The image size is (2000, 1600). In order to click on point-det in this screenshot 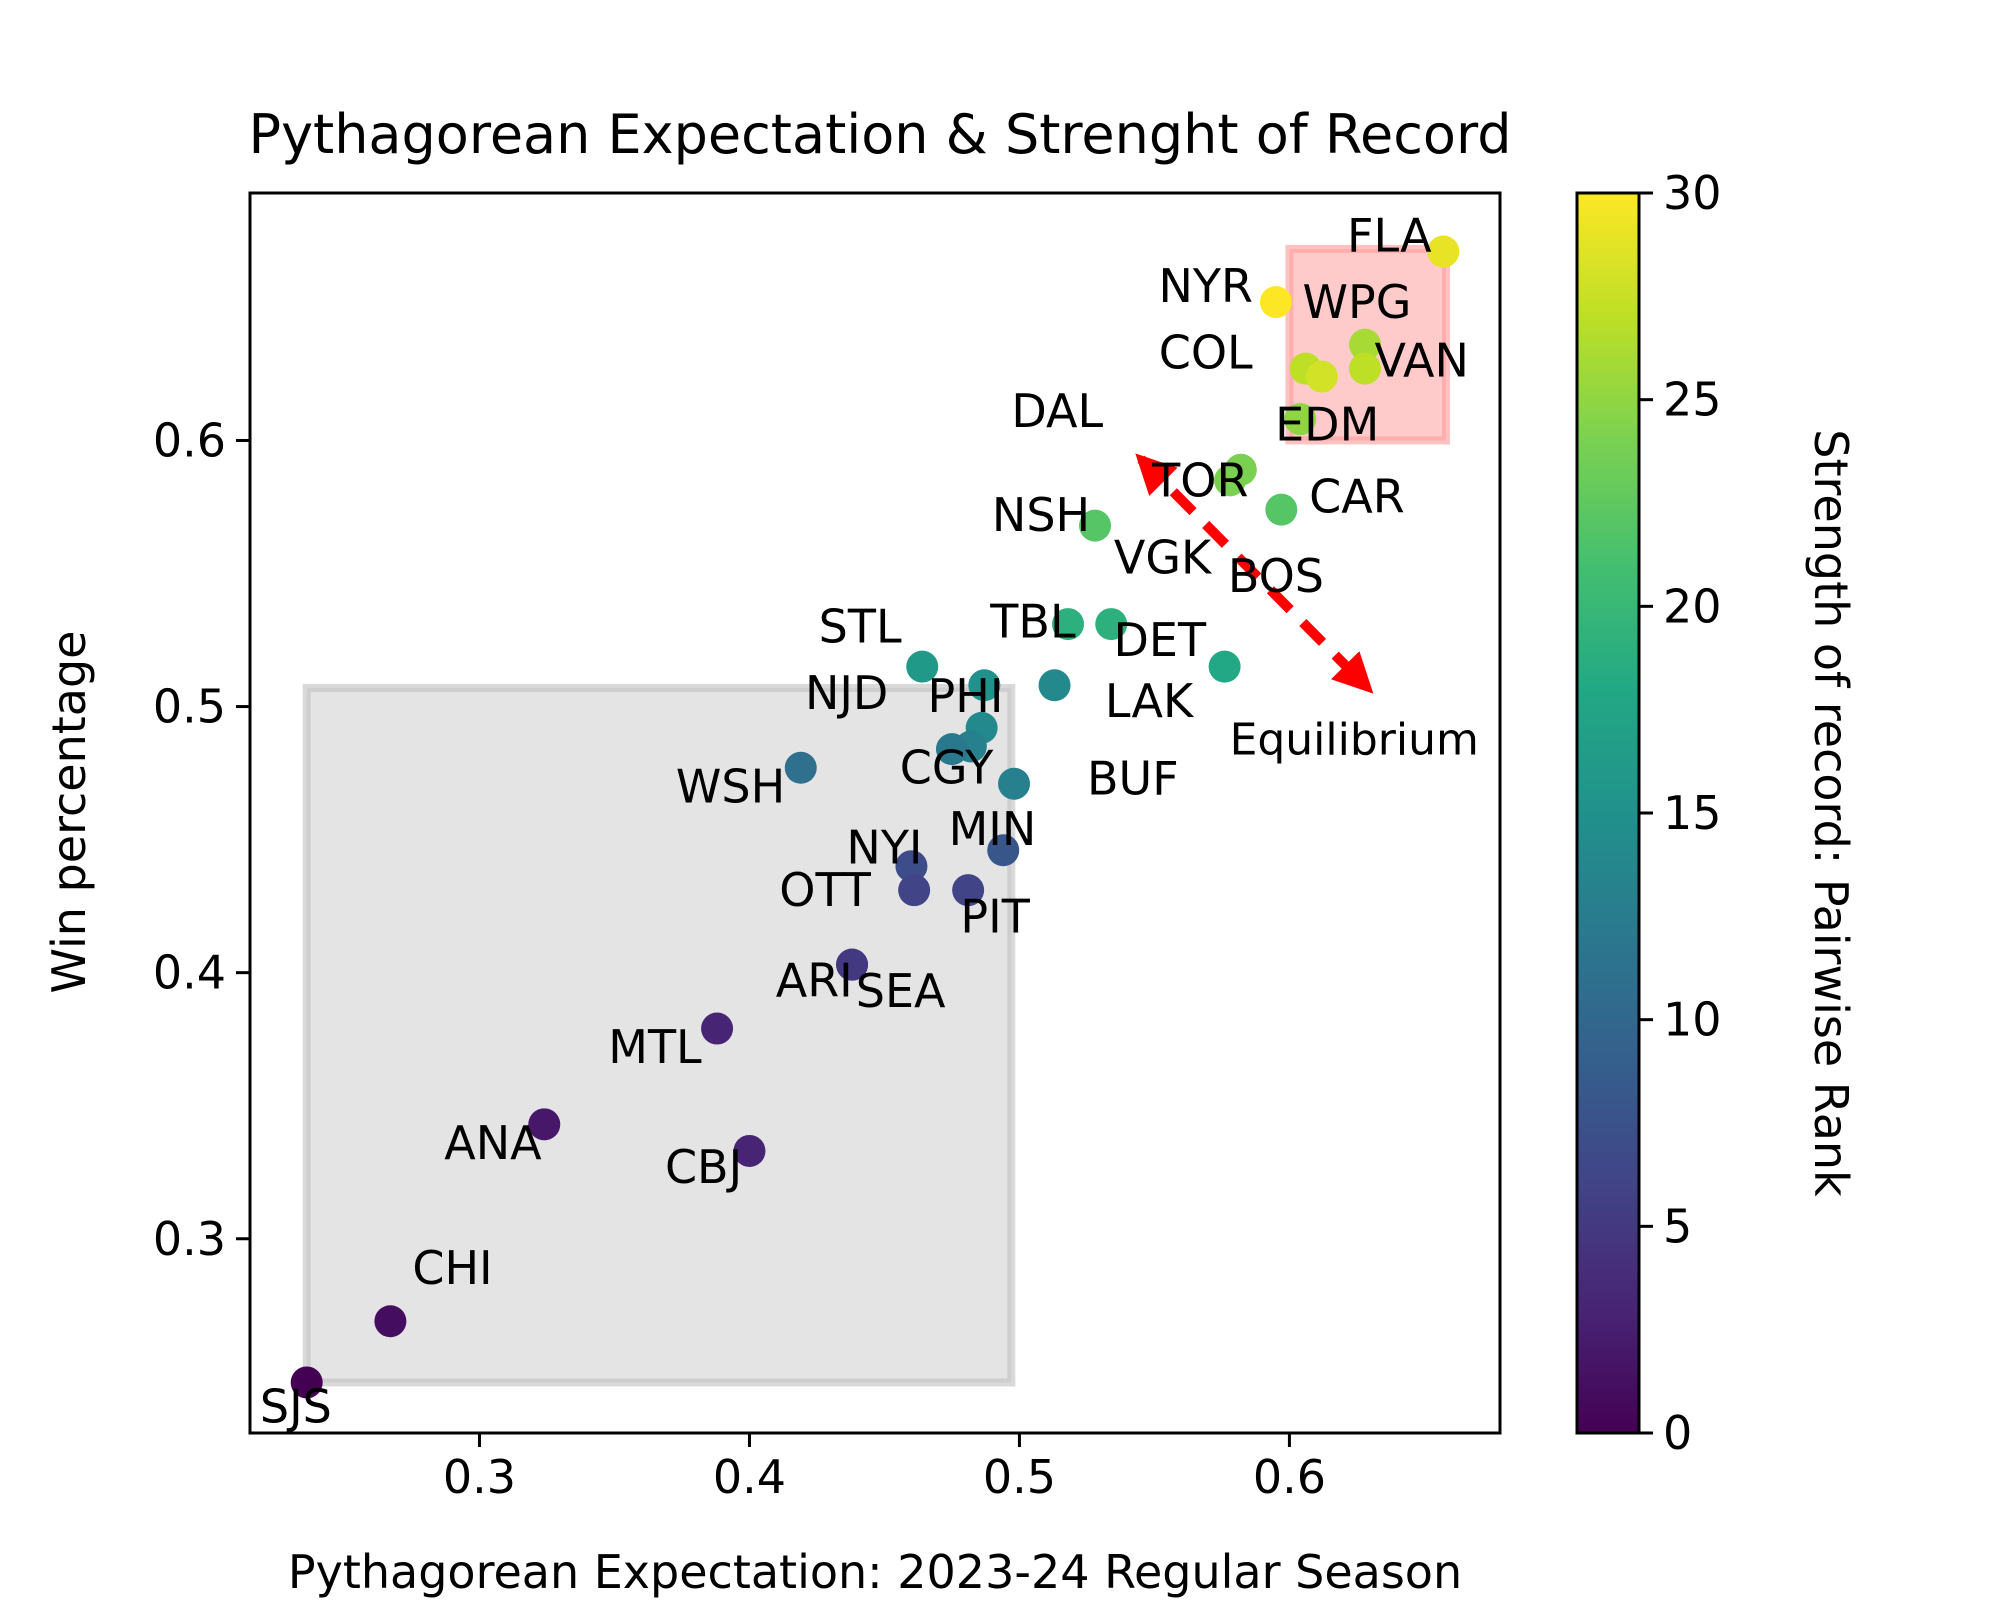, I will do `click(1054, 685)`.